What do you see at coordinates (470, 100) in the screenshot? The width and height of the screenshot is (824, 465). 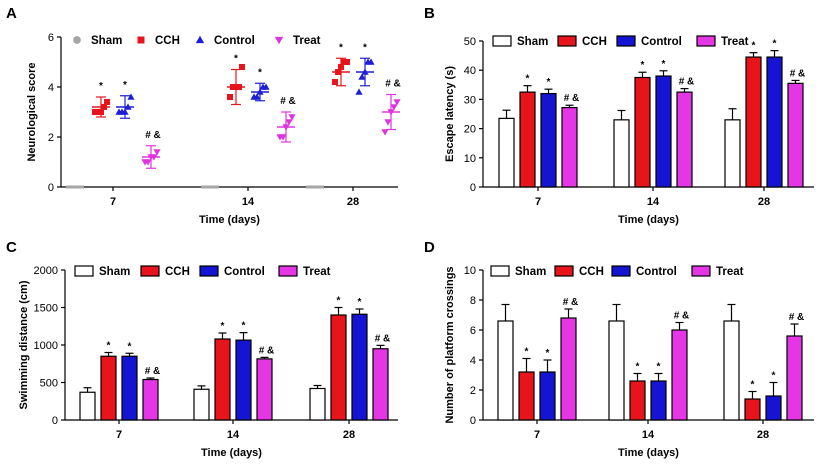 I see `y-tick-label: 30` at bounding box center [470, 100].